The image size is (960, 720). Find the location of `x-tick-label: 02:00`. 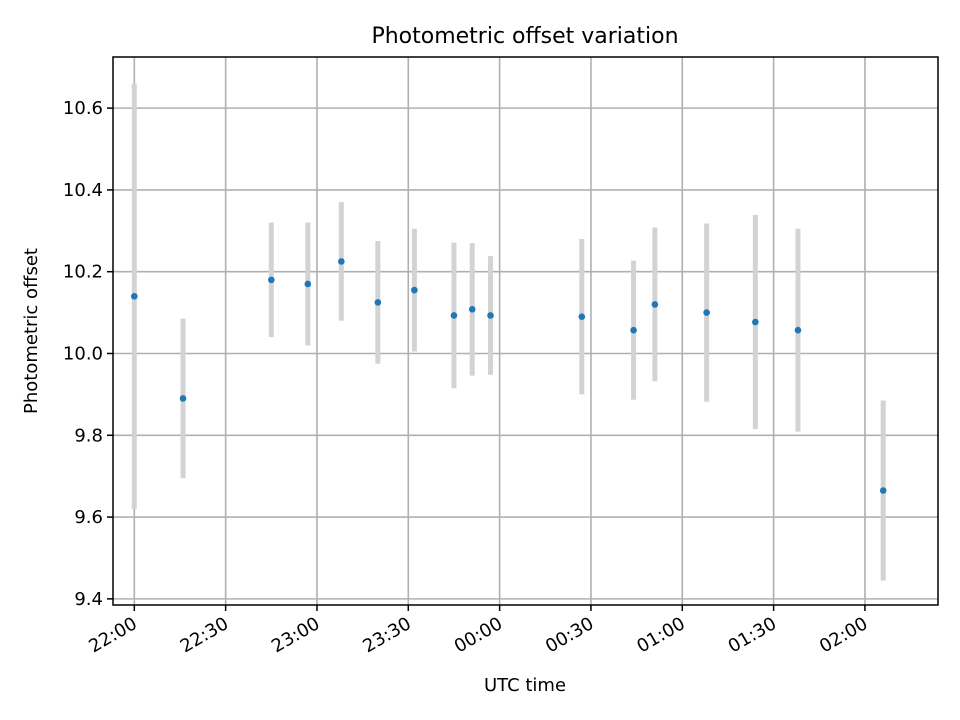

x-tick-label: 02:00 is located at coordinates (843, 635).